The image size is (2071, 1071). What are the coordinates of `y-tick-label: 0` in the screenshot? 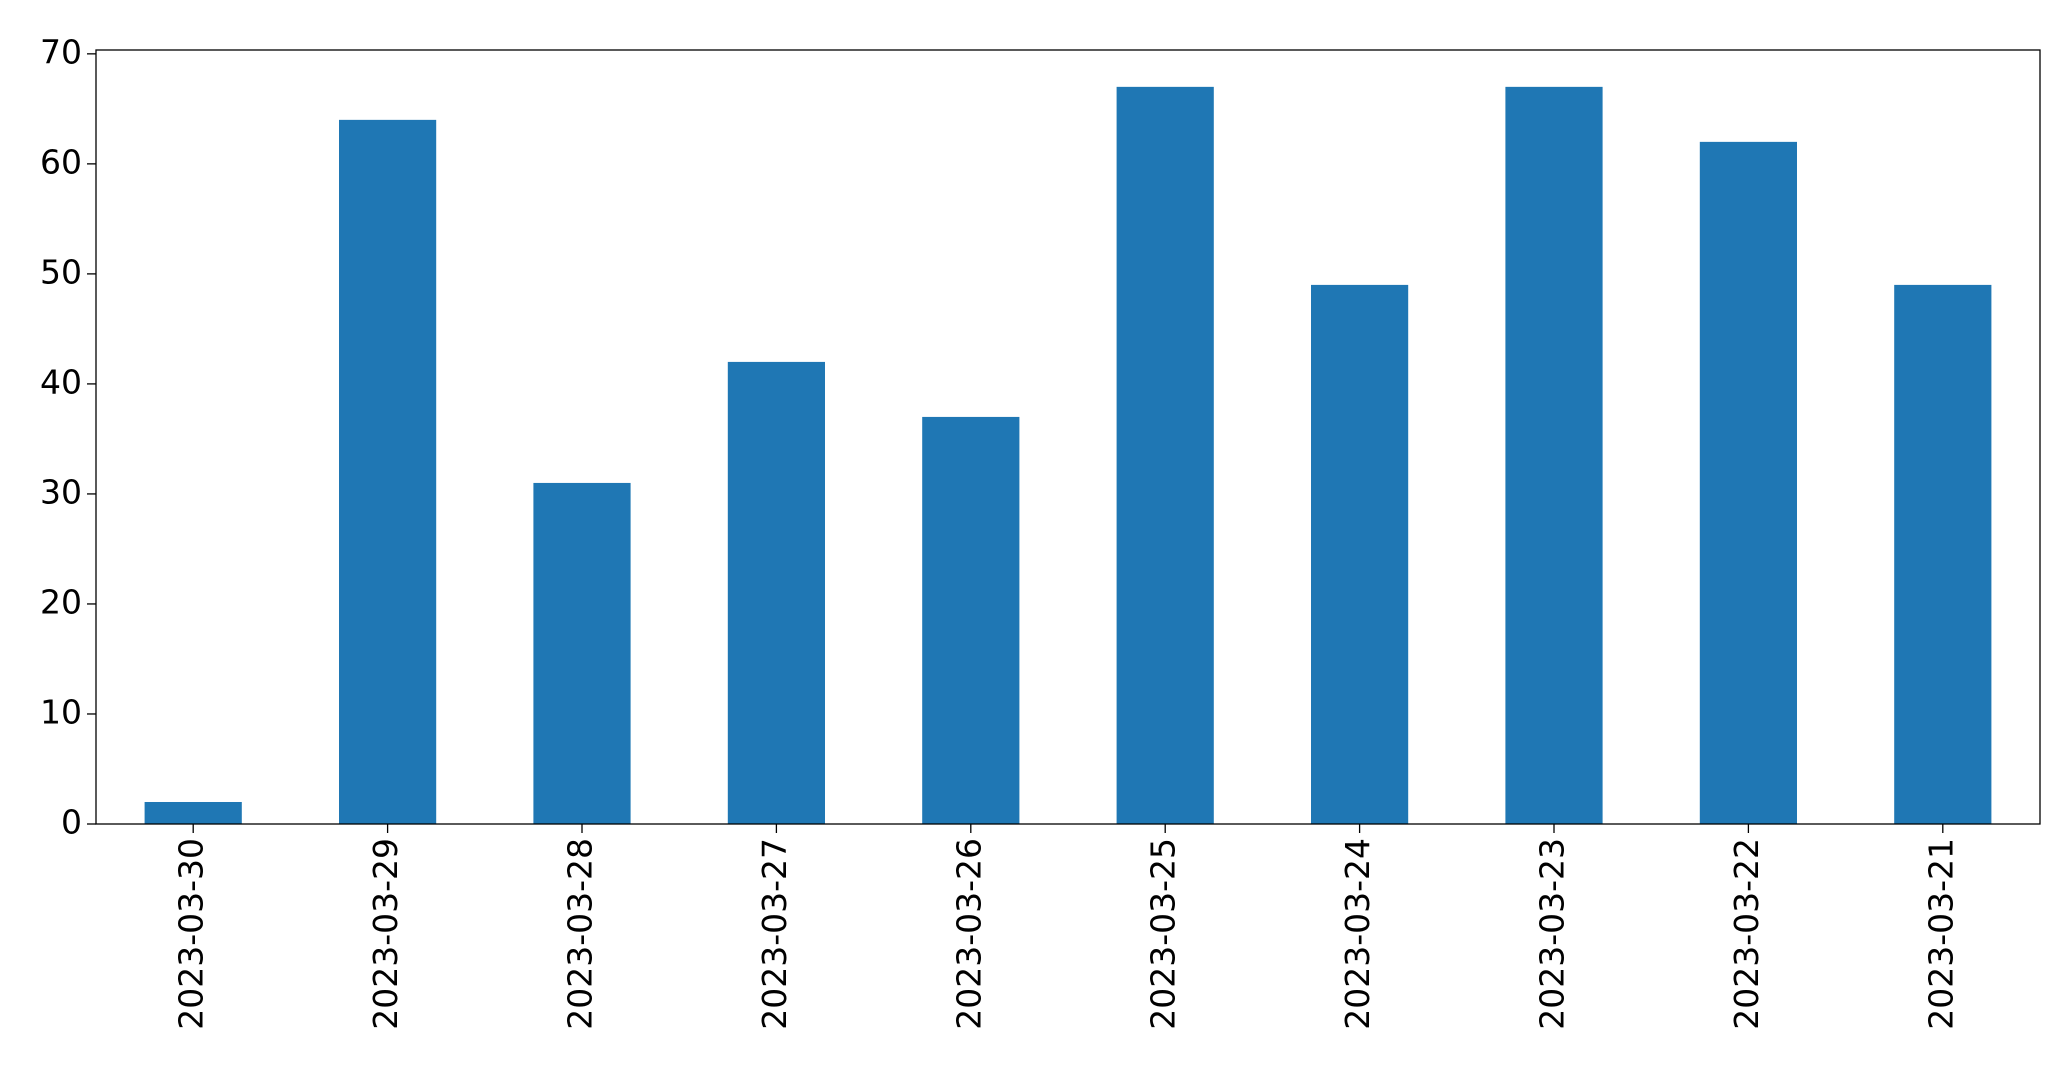 It's located at (71, 822).